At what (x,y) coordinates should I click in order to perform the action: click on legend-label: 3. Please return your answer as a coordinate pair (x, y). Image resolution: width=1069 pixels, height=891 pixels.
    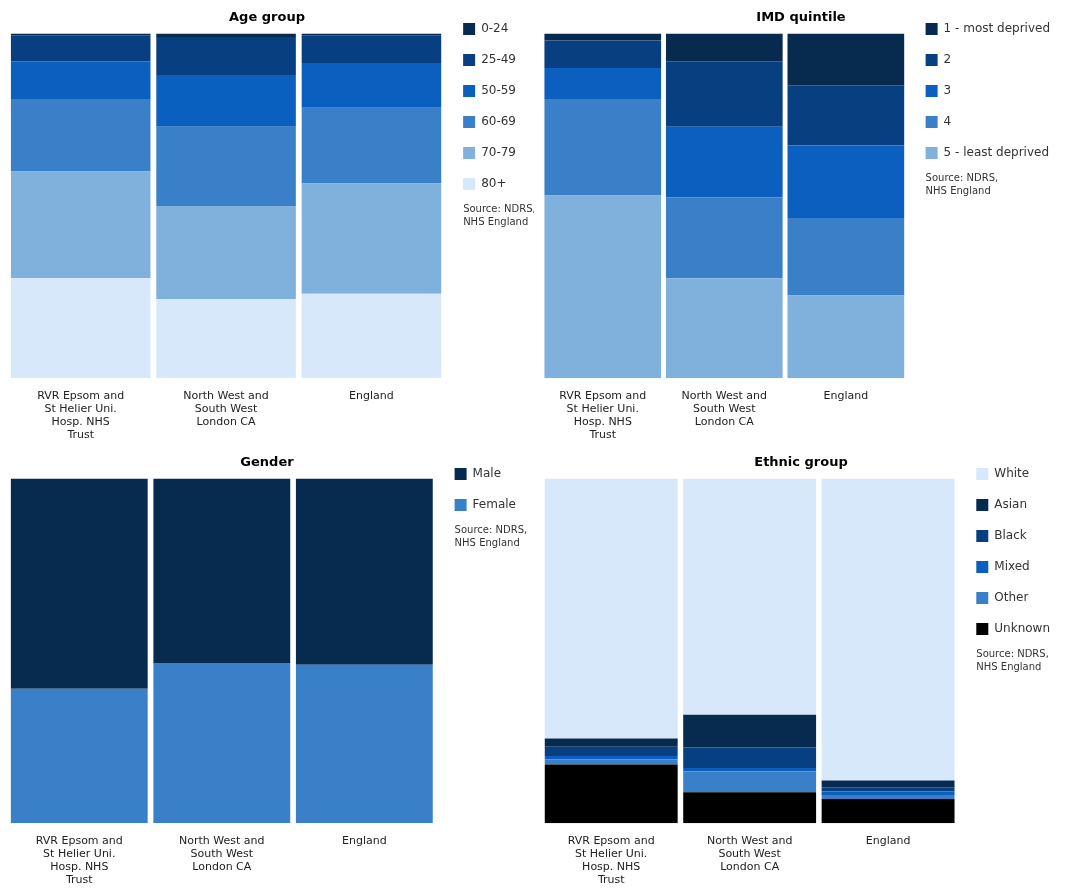
    Looking at the image, I should click on (947, 90).